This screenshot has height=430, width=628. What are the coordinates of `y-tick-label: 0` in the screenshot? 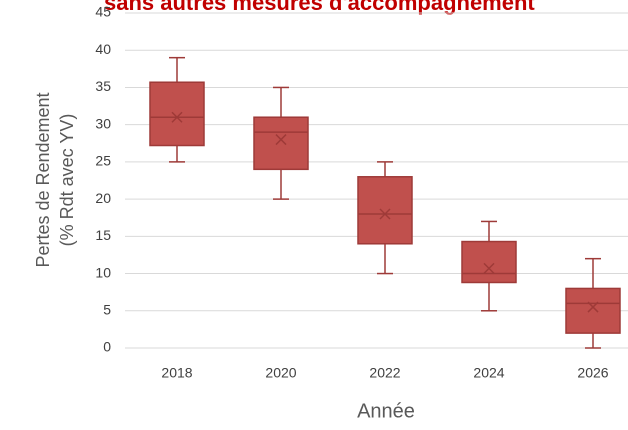 It's located at (107, 347).